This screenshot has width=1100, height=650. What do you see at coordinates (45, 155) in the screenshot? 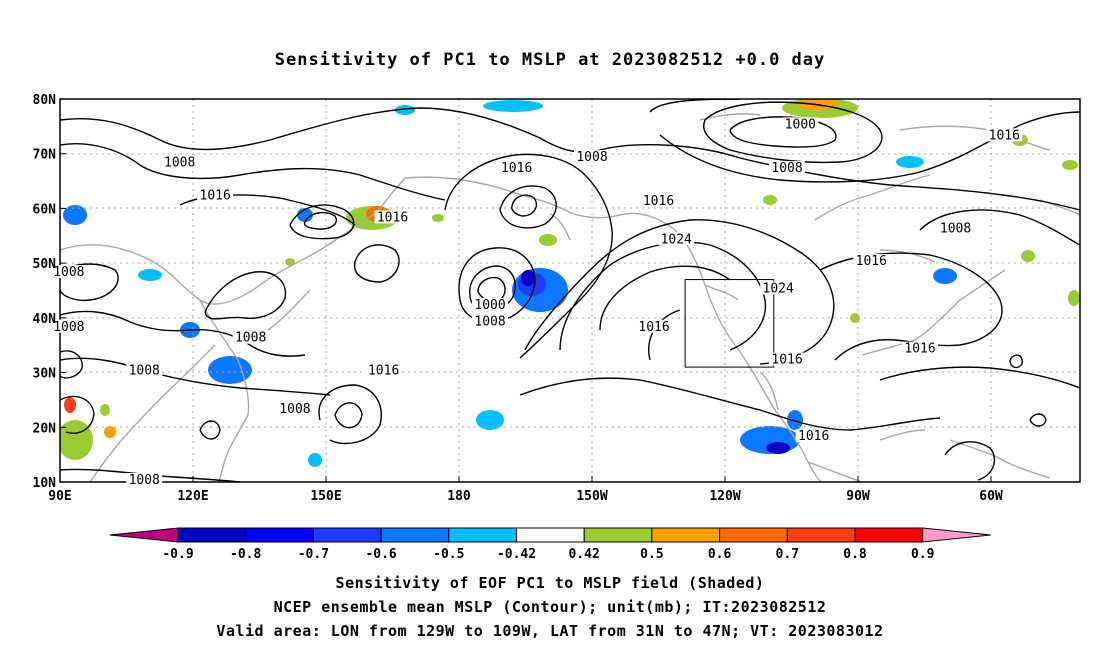
I see `lat-tick-label: 70N` at bounding box center [45, 155].